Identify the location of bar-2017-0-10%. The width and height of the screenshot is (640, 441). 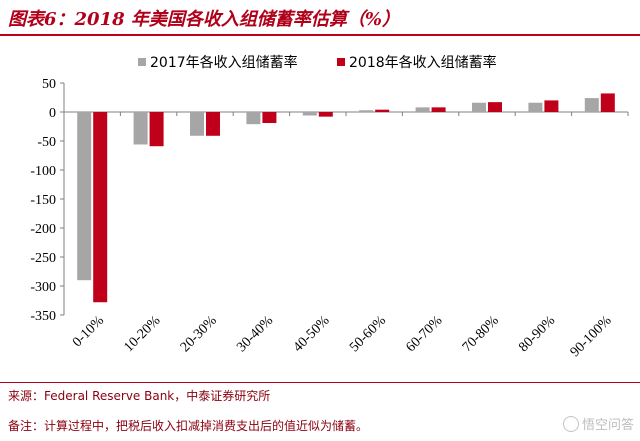
(84, 196).